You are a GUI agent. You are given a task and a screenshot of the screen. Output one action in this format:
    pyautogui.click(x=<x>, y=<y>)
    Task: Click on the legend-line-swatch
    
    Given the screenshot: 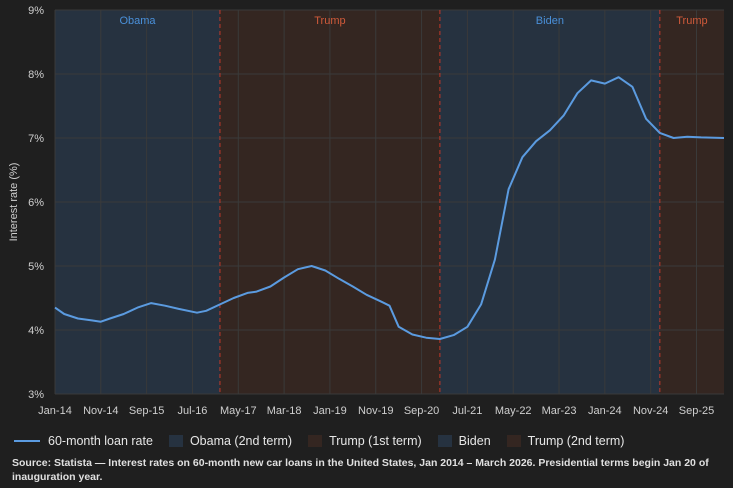 What is the action you would take?
    pyautogui.click(x=27, y=441)
    